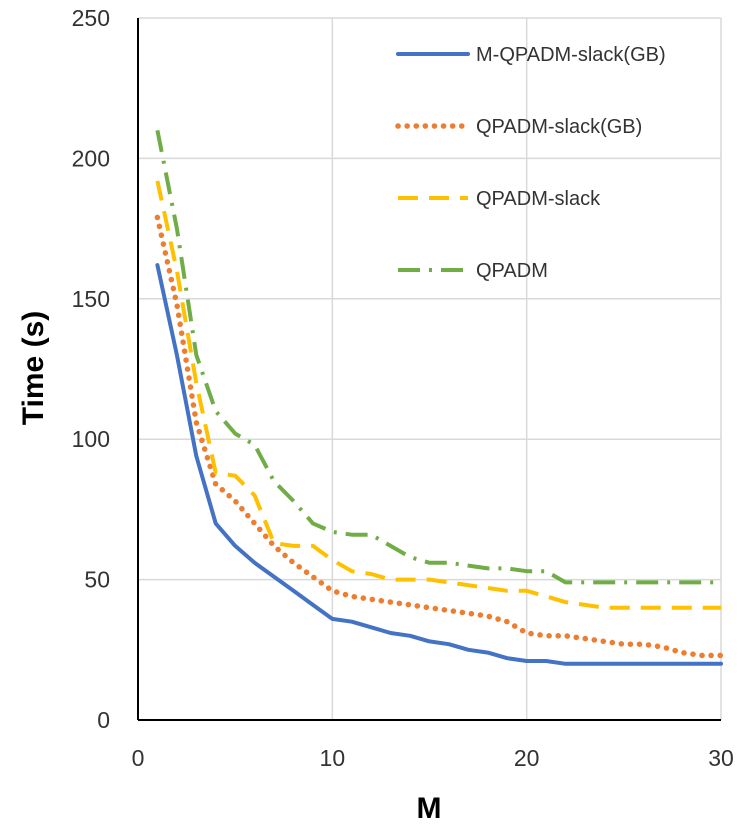 This screenshot has height=833, width=748. Describe the element at coordinates (538, 199) in the screenshot. I see `legend-label: QPADM-slack` at that location.